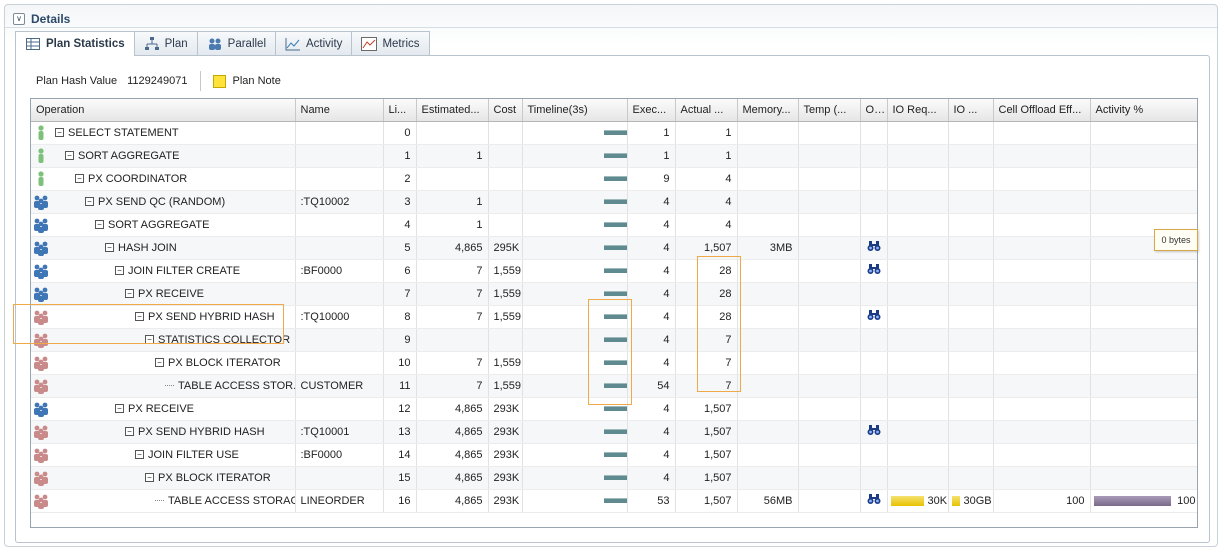 Image resolution: width=1224 pixels, height=553 pixels. I want to click on table-row: − PX BLOCK ITERATOR 10 7 1,559 4 7, so click(614, 363).